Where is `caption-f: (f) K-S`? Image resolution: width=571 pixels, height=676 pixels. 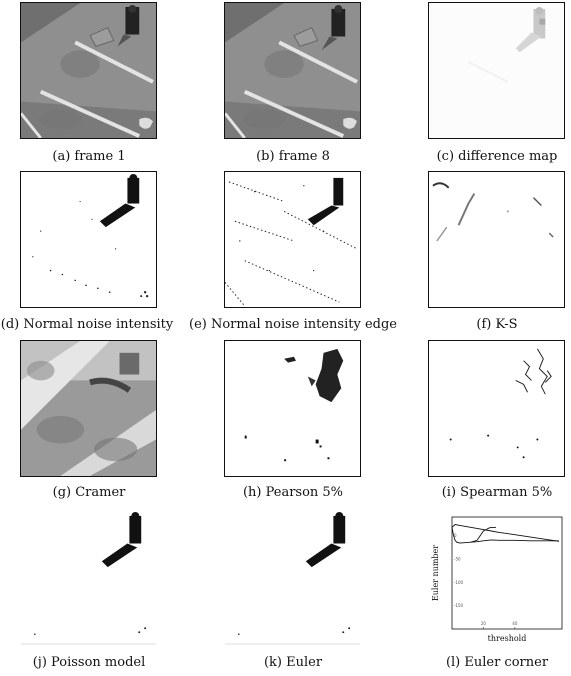
caption-f: (f) K-S is located at coordinates (497, 324).